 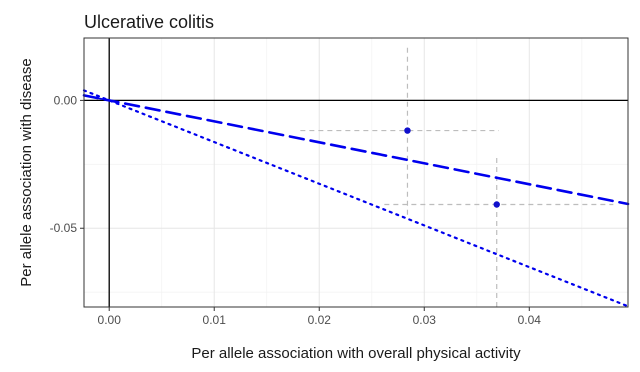 I want to click on x-axis: 0.00 0.01 0.02 0.03 0.04, so click(x=320, y=317).